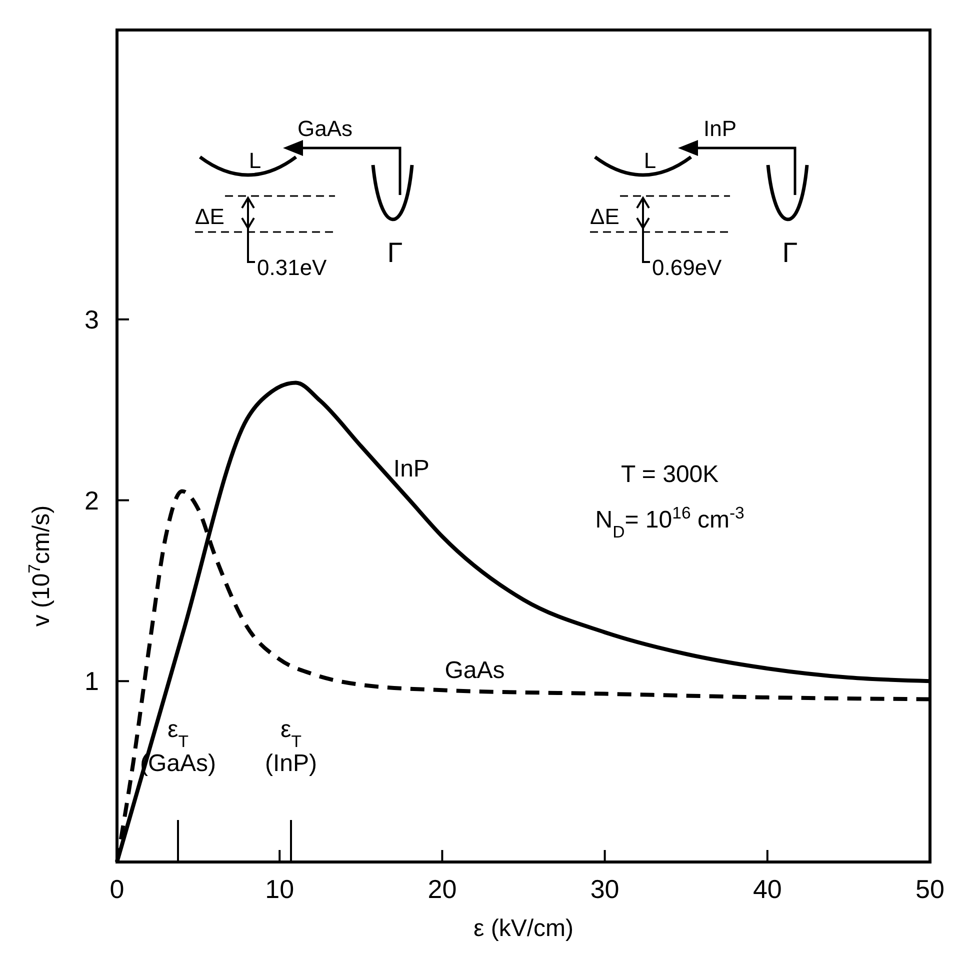 This screenshot has height=964, width=964. Describe the element at coordinates (279, 889) in the screenshot. I see `x-tick-label: 10` at that location.